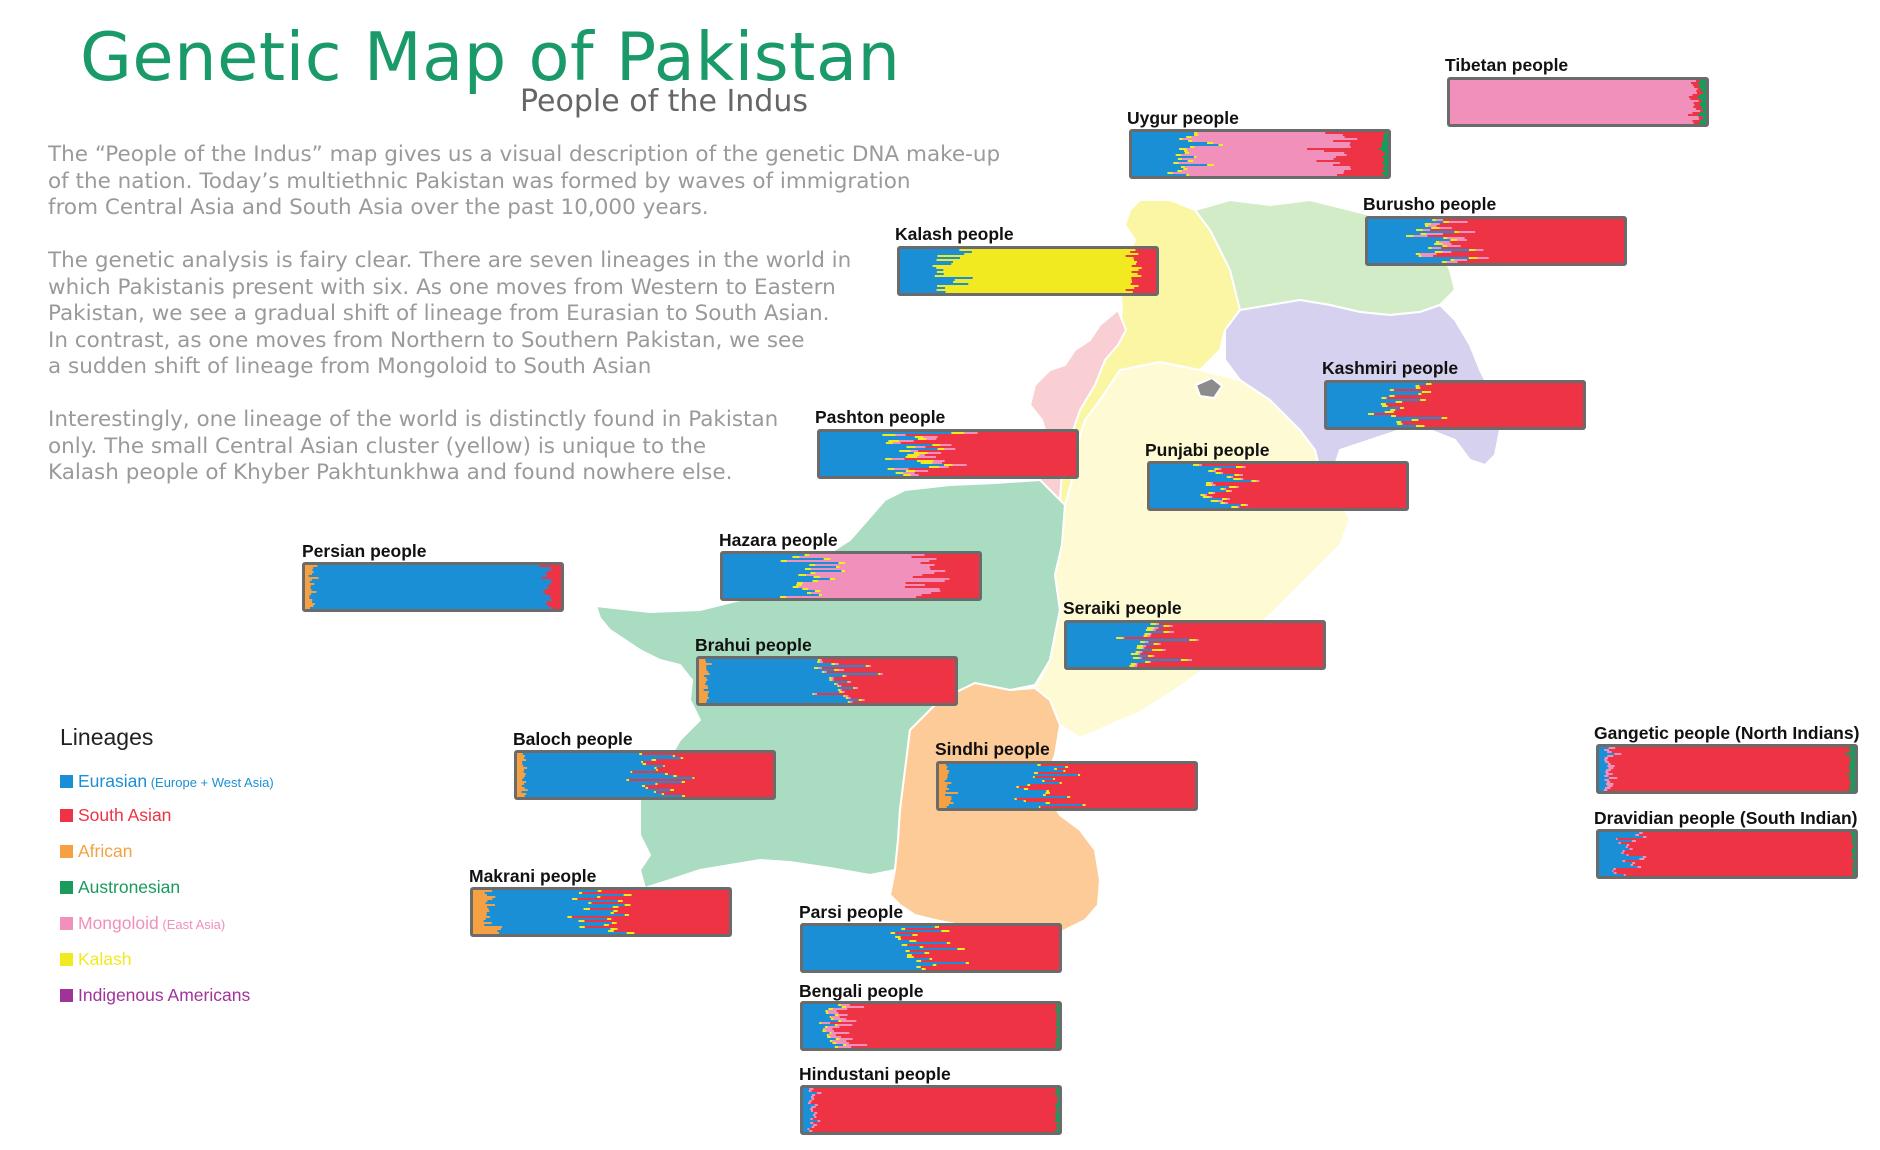 This screenshot has height=1150, width=1880. What do you see at coordinates (66, 851) in the screenshot?
I see `legend-swatch` at bounding box center [66, 851].